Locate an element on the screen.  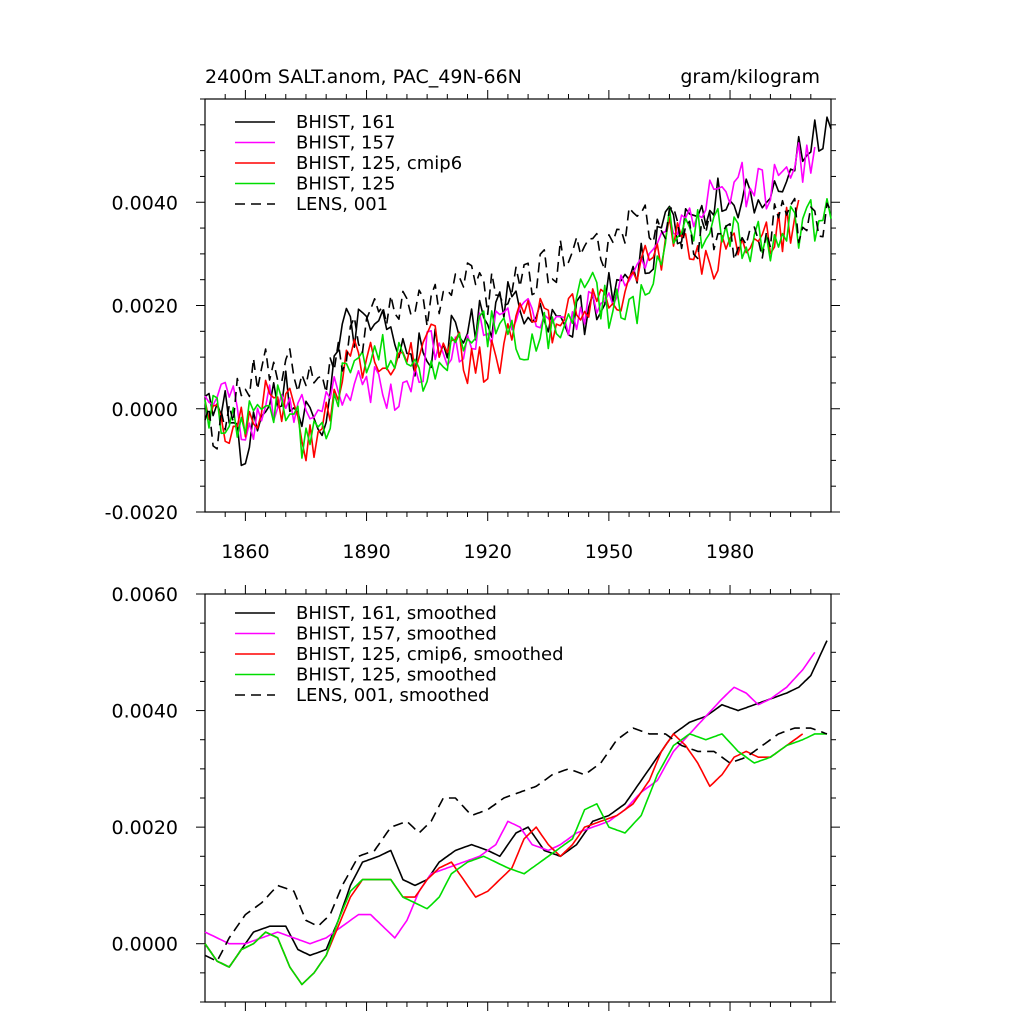
legend-label: BHIST, 125, smoothed is located at coordinates (396, 675).